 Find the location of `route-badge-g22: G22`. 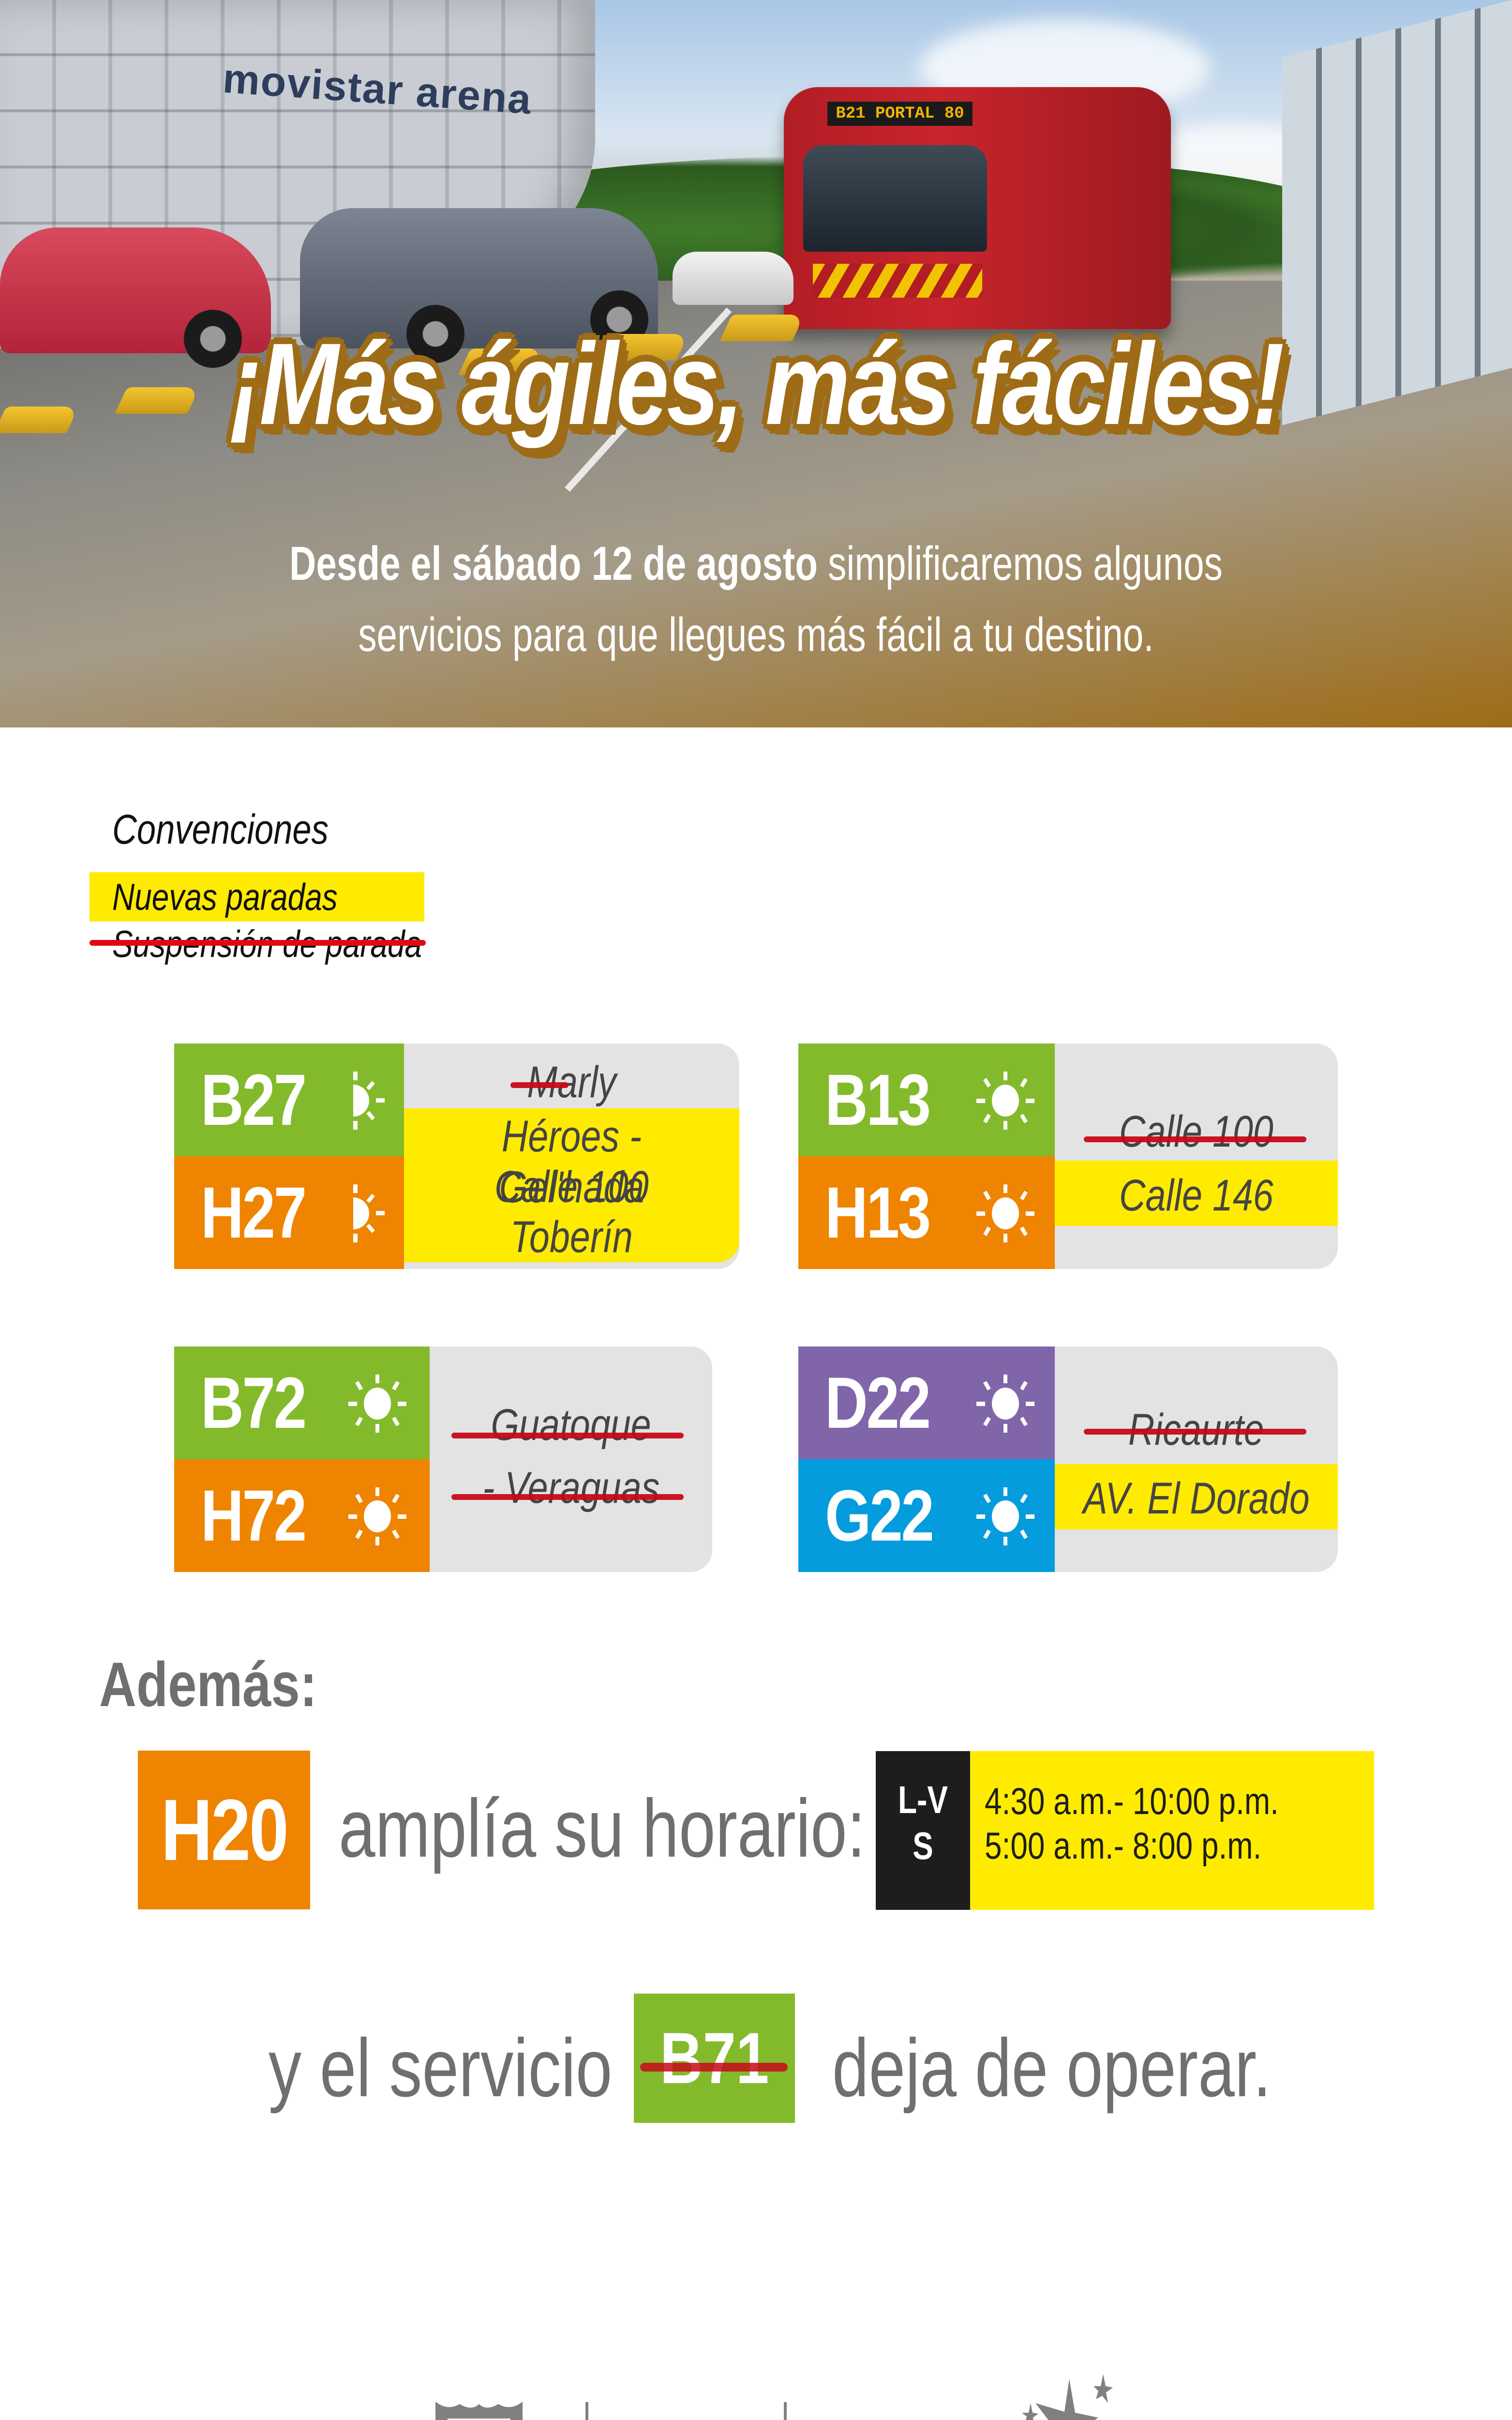

route-badge-g22: G22 is located at coordinates (926, 1515).